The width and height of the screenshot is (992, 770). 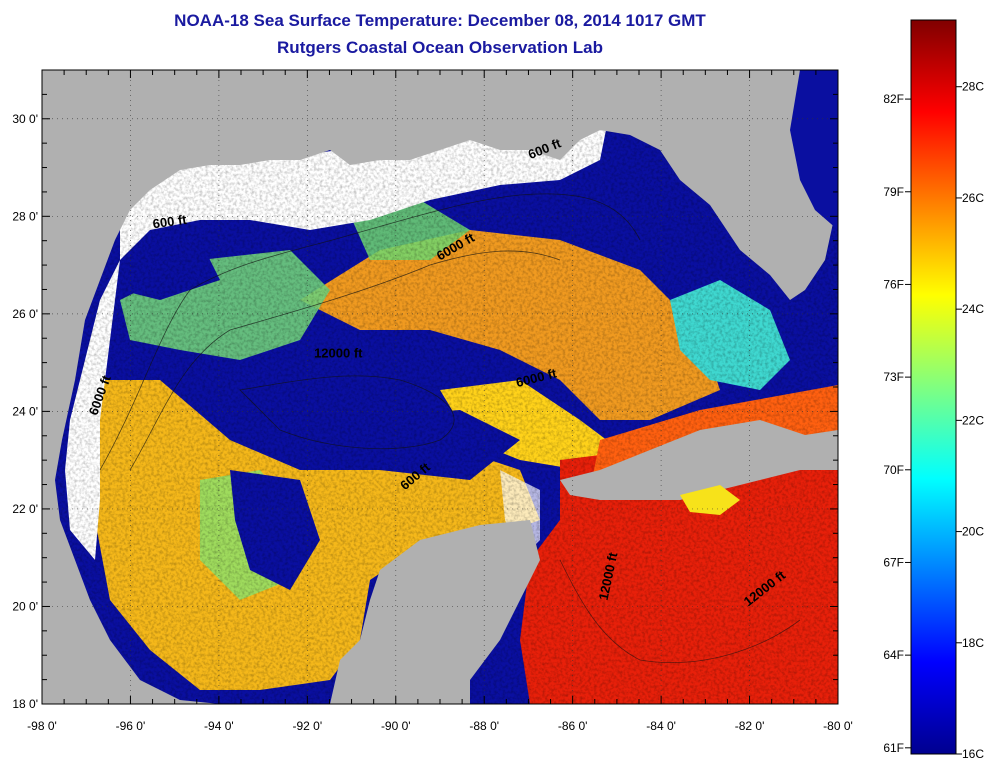 What do you see at coordinates (435, 612) in the screenshot?
I see `land-yucatan` at bounding box center [435, 612].